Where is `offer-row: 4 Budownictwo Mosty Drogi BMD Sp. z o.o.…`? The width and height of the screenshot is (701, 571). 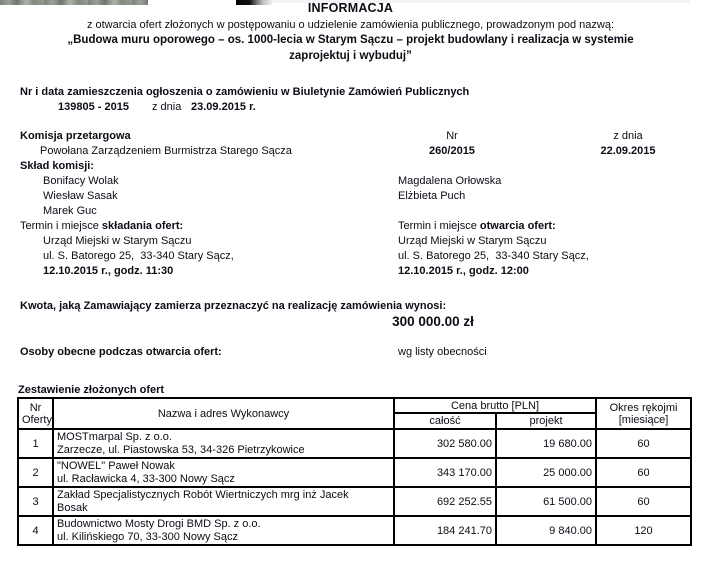 offer-row: 4 Budownictwo Mosty Drogi BMD Sp. z o.o.… is located at coordinates (354, 530).